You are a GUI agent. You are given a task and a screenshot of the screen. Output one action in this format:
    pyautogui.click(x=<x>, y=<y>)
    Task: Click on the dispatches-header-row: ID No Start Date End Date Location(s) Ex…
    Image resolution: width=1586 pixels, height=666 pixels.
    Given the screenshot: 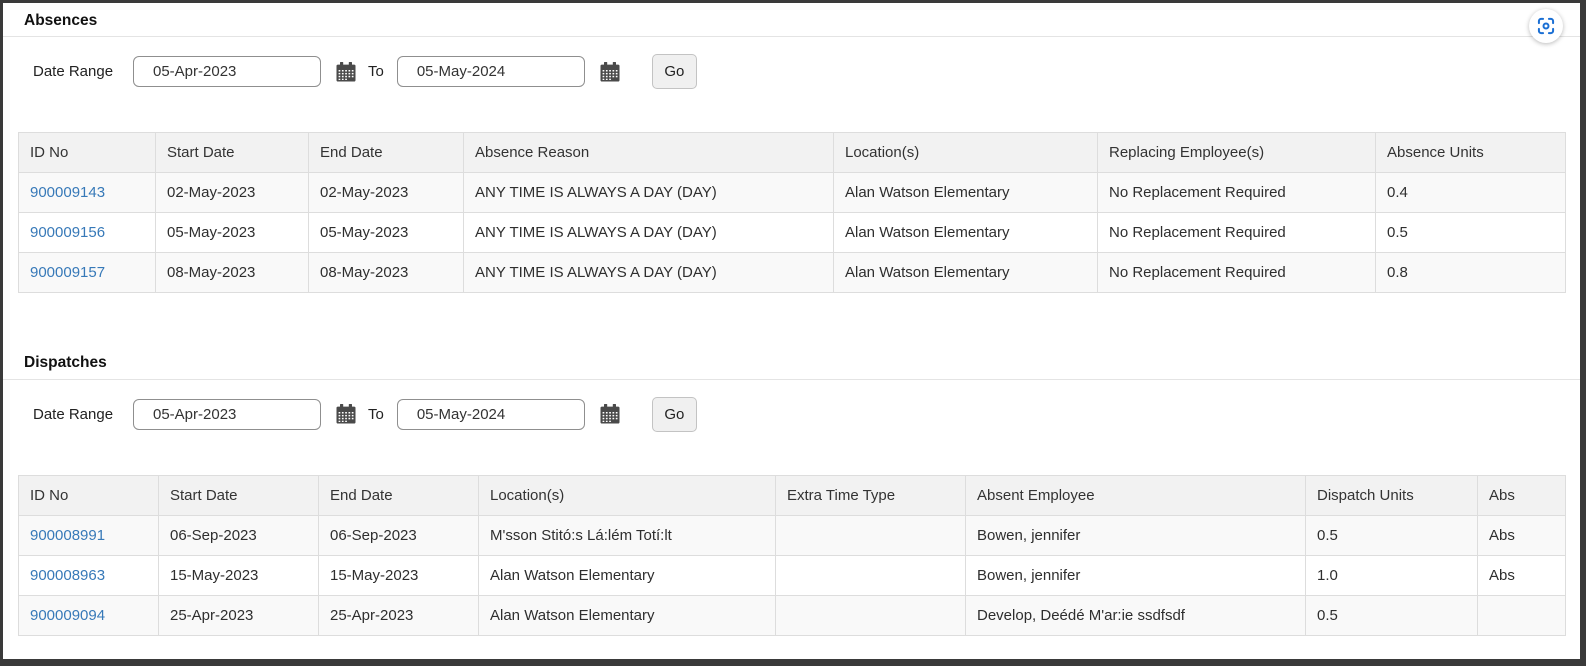 What is the action you would take?
    pyautogui.click(x=792, y=495)
    